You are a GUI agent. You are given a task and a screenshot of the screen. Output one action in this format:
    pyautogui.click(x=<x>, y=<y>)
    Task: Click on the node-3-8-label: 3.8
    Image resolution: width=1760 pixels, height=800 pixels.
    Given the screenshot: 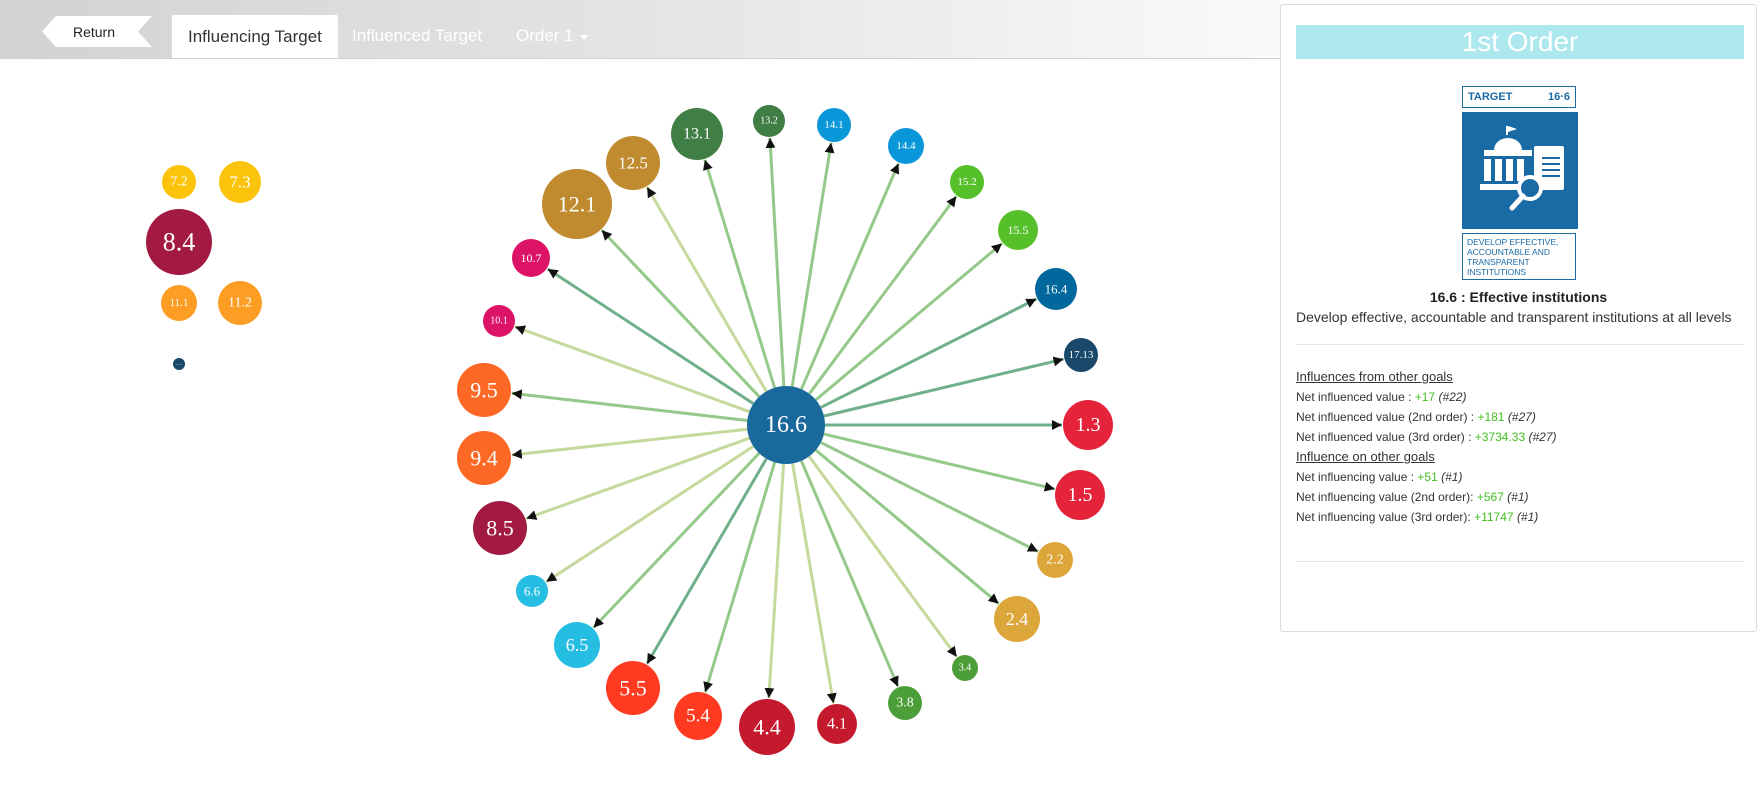 What is the action you would take?
    pyautogui.click(x=905, y=703)
    